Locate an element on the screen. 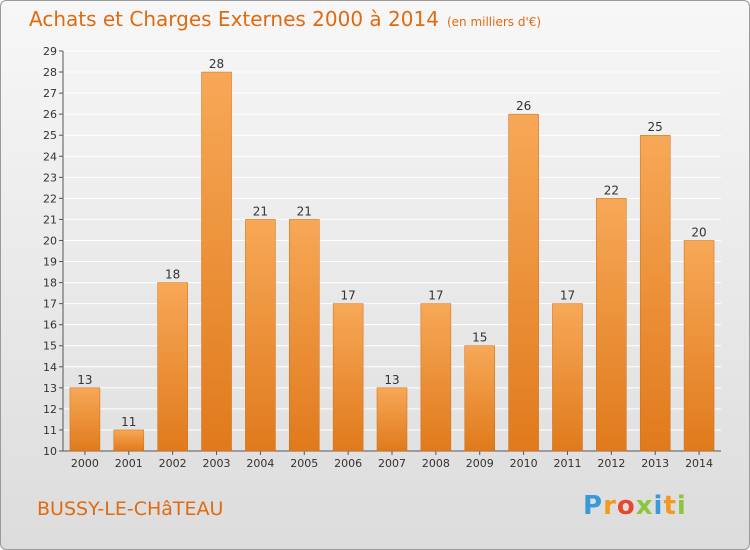 The width and height of the screenshot is (750, 550). y-tick-label: 21 is located at coordinates (50, 219).